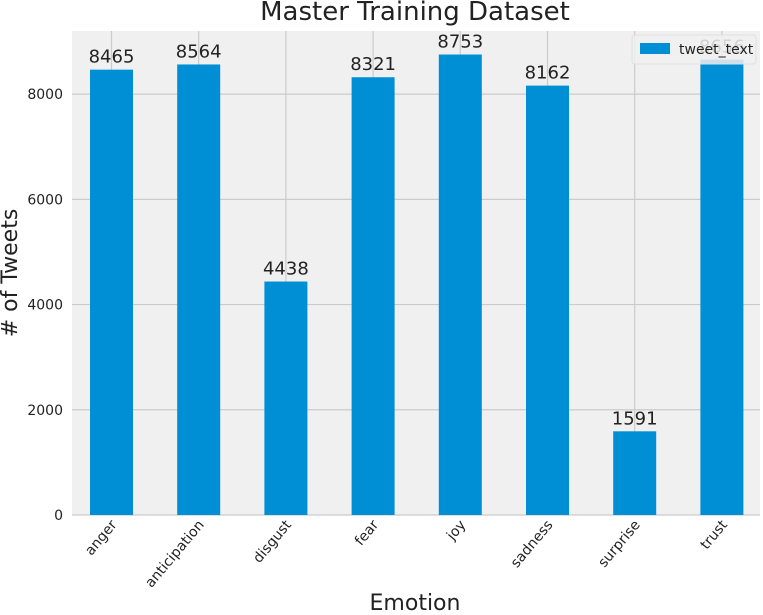  I want to click on x-tick-label: anger, so click(101, 538).